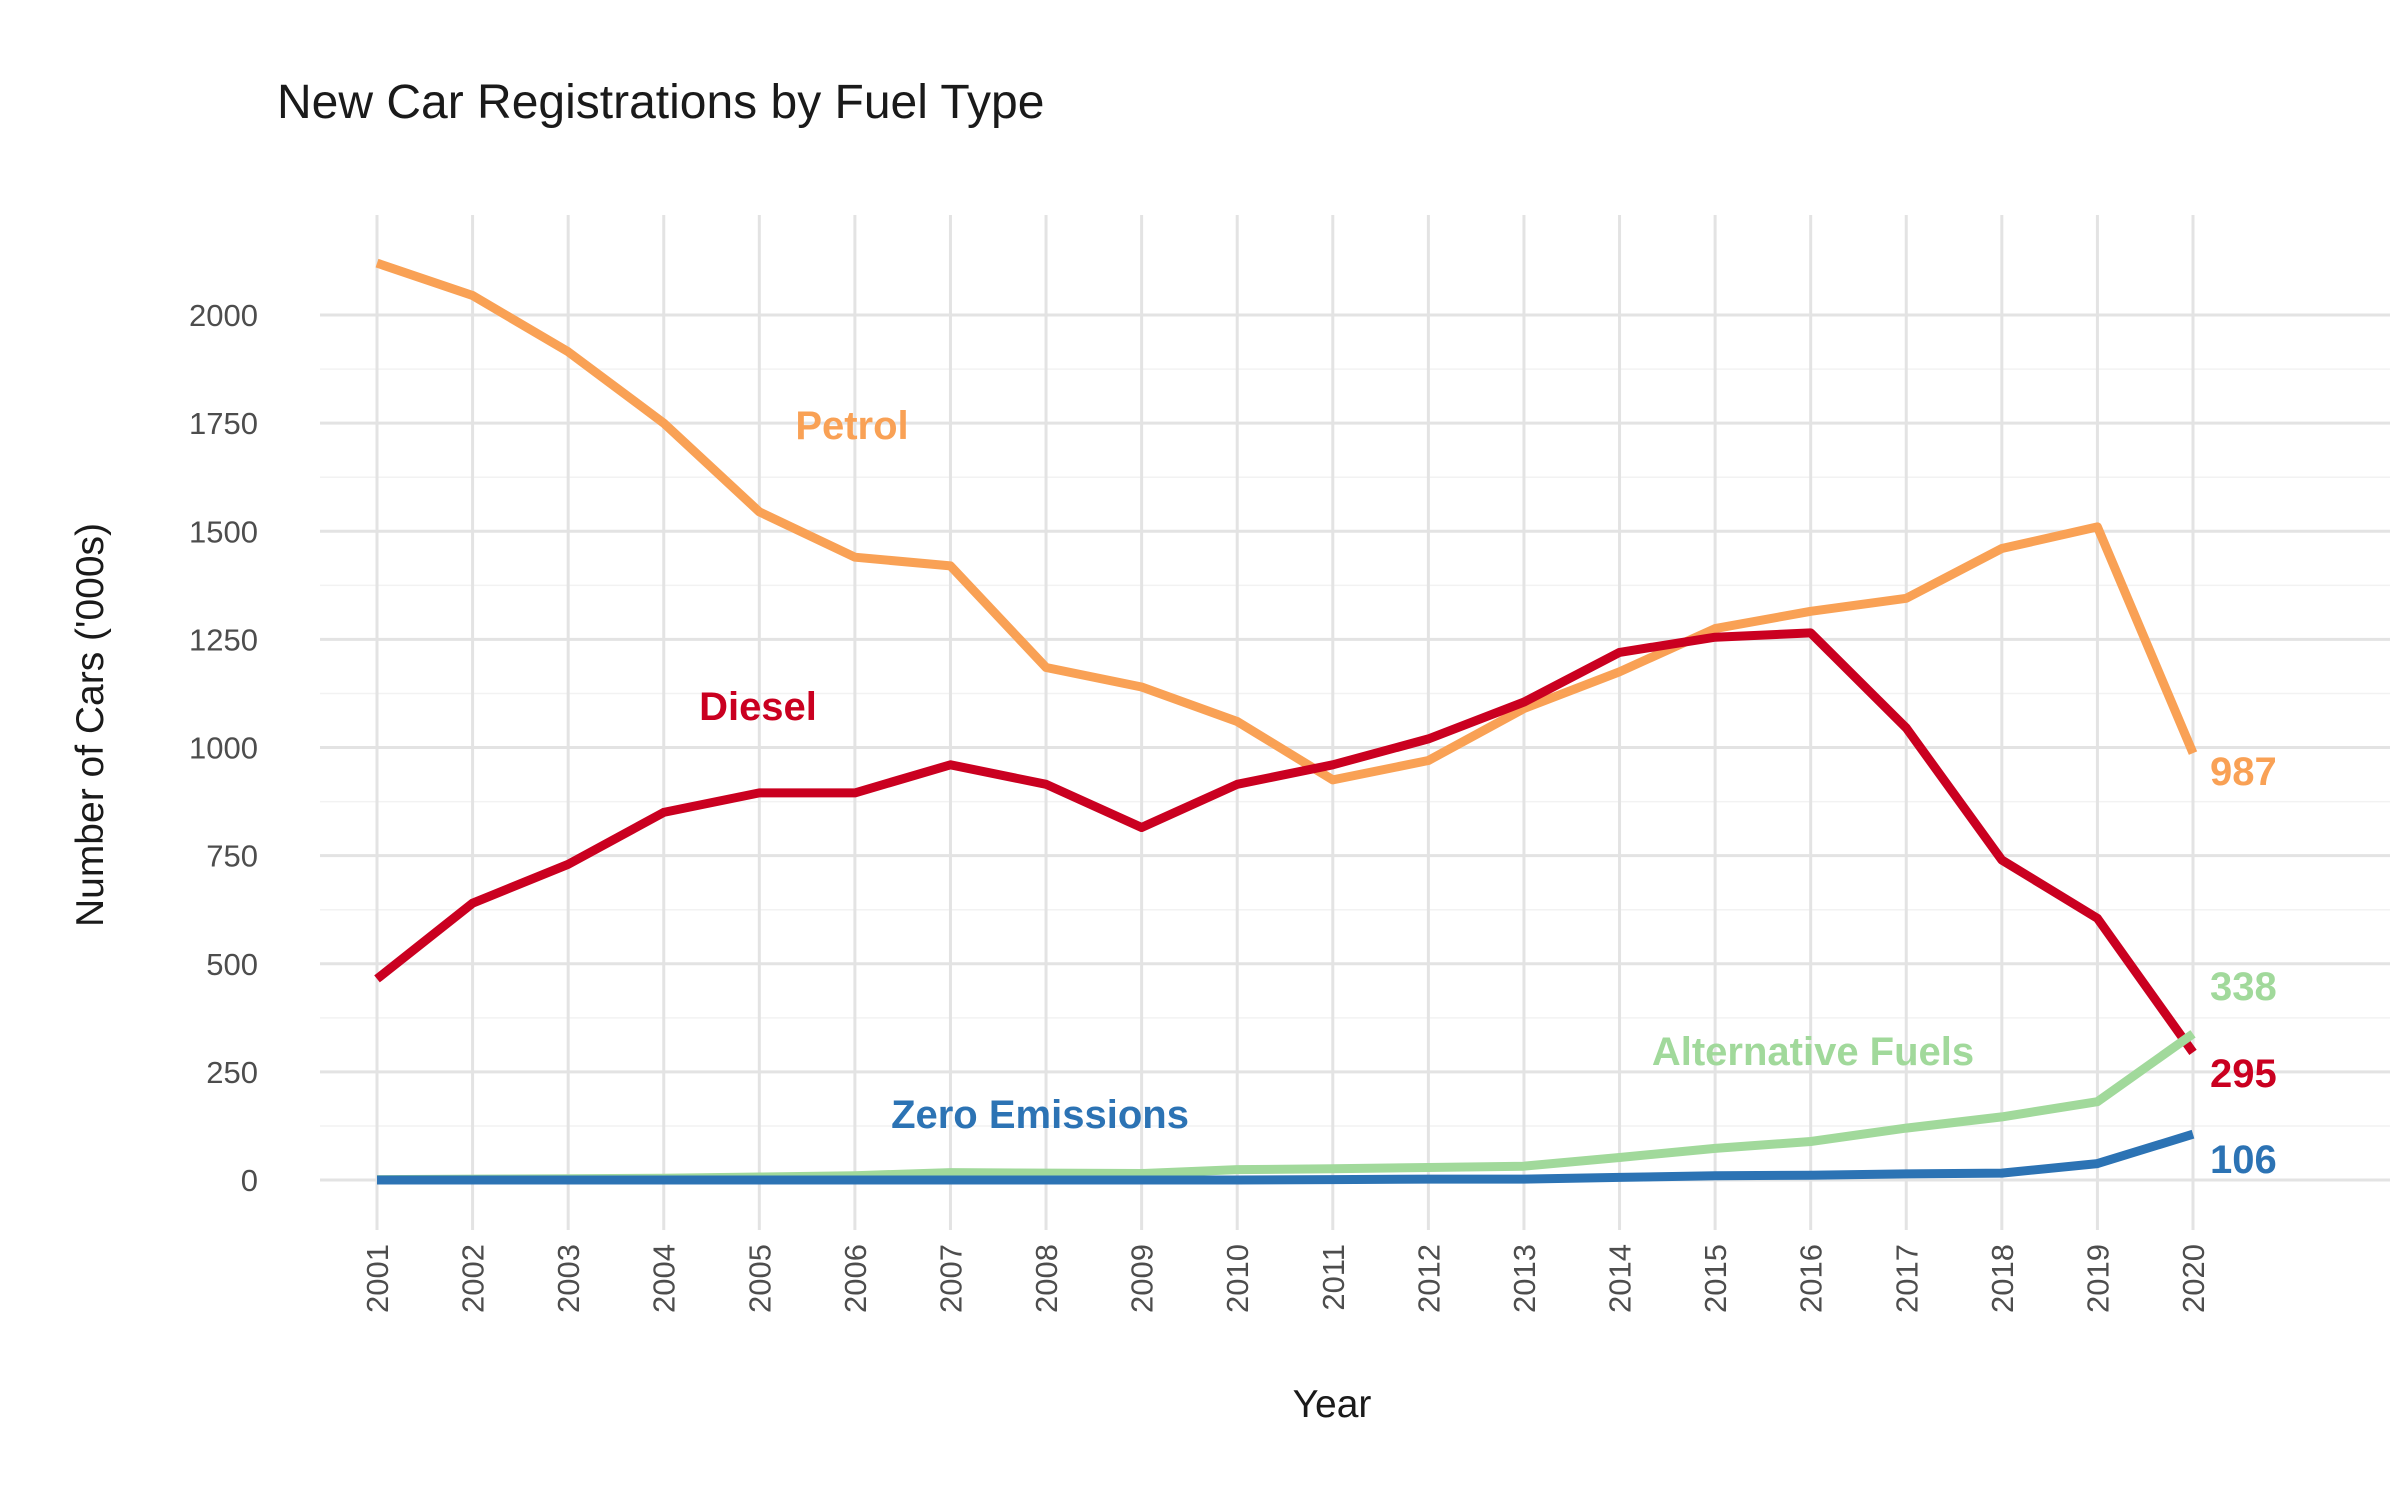 The width and height of the screenshot is (2400, 1505). I want to click on y-tick-label: 1000, so click(223, 748).